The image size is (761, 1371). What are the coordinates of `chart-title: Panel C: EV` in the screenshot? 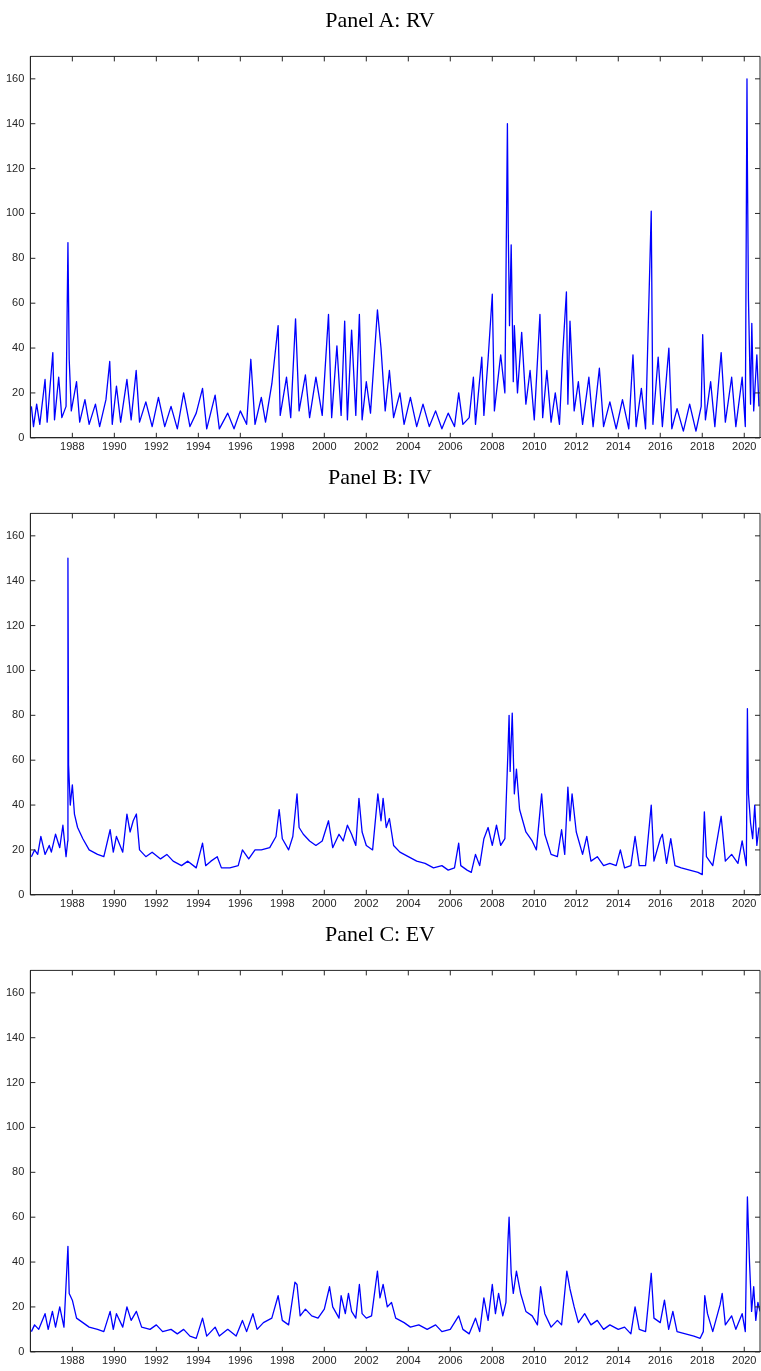 It's located at (380, 933).